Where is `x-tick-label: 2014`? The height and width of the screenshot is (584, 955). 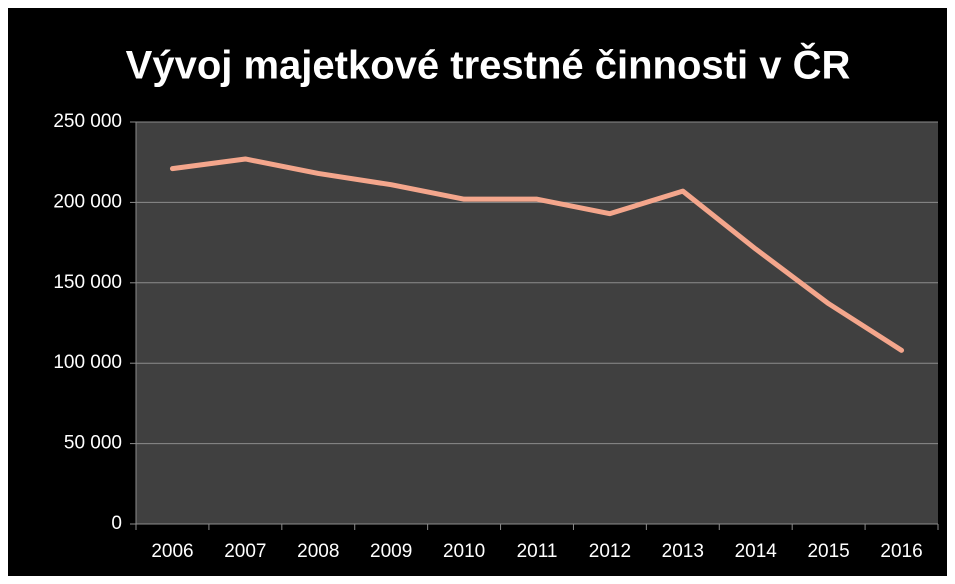
x-tick-label: 2014 is located at coordinates (756, 551).